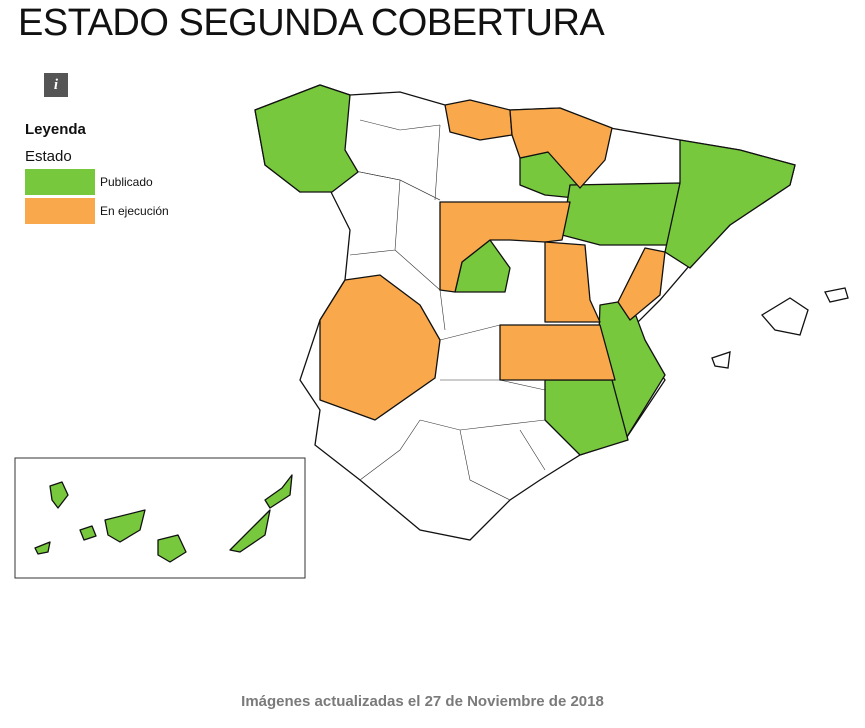 This screenshot has width=865, height=728. Describe the element at coordinates (55, 129) in the screenshot. I see `legend-title: Leyenda` at that location.